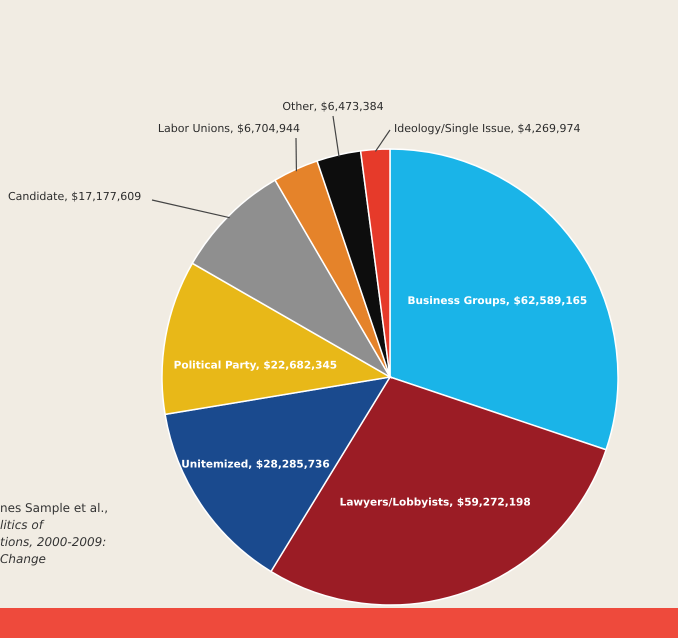  What do you see at coordinates (54, 534) in the screenshot?
I see `text: nes Sample et al., litics of tions, 2000-2009: Change` at bounding box center [54, 534].